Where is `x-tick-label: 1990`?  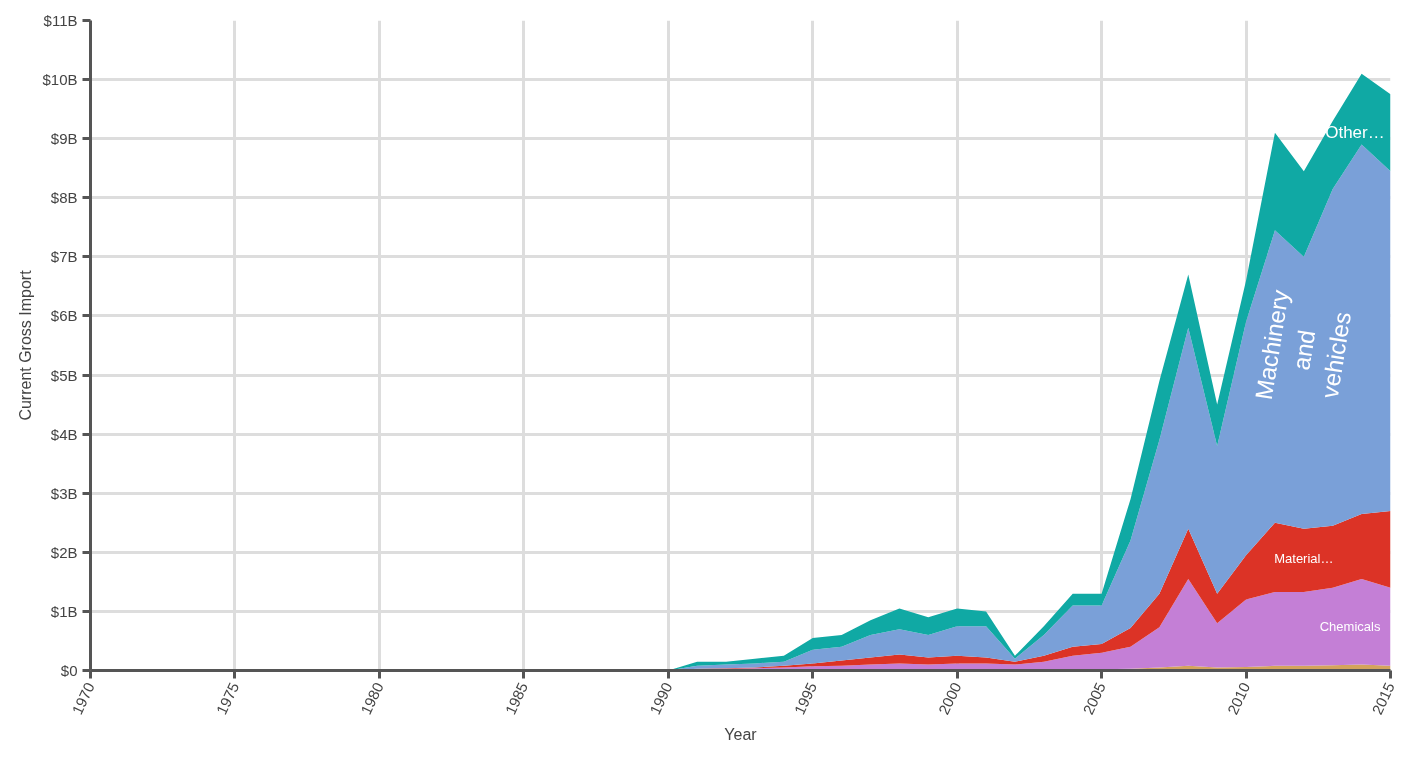 x-tick-label: 1990 is located at coordinates (661, 698).